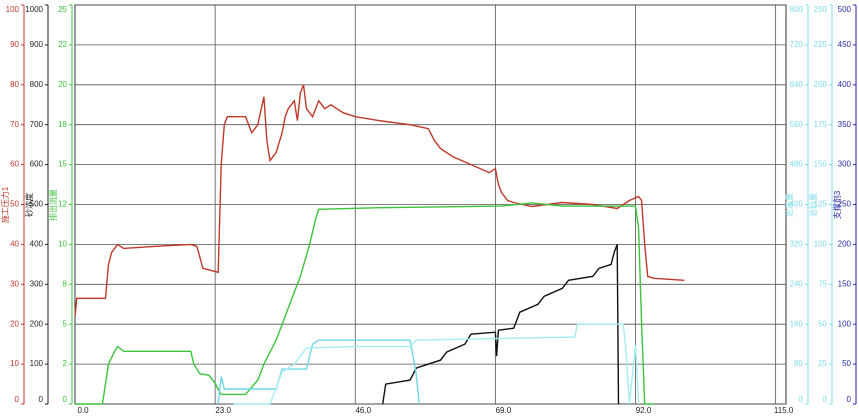 The height and width of the screenshot is (416, 859). What do you see at coordinates (62, 44) in the screenshot?
I see `y-tick-label: 22` at bounding box center [62, 44].